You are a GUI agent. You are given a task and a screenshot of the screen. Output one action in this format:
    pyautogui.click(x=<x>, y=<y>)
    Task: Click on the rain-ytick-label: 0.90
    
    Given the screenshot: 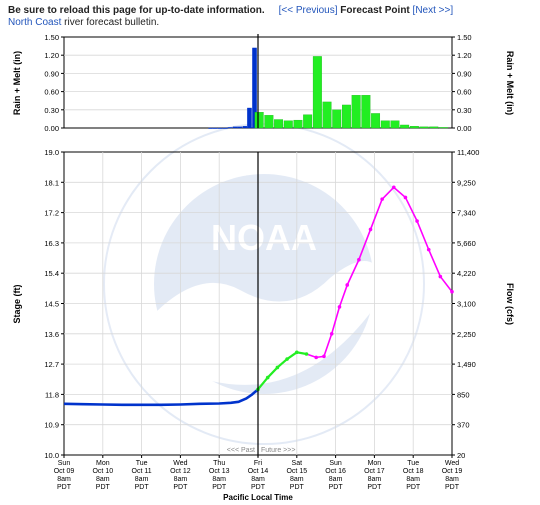 What is the action you would take?
    pyautogui.click(x=51, y=73)
    